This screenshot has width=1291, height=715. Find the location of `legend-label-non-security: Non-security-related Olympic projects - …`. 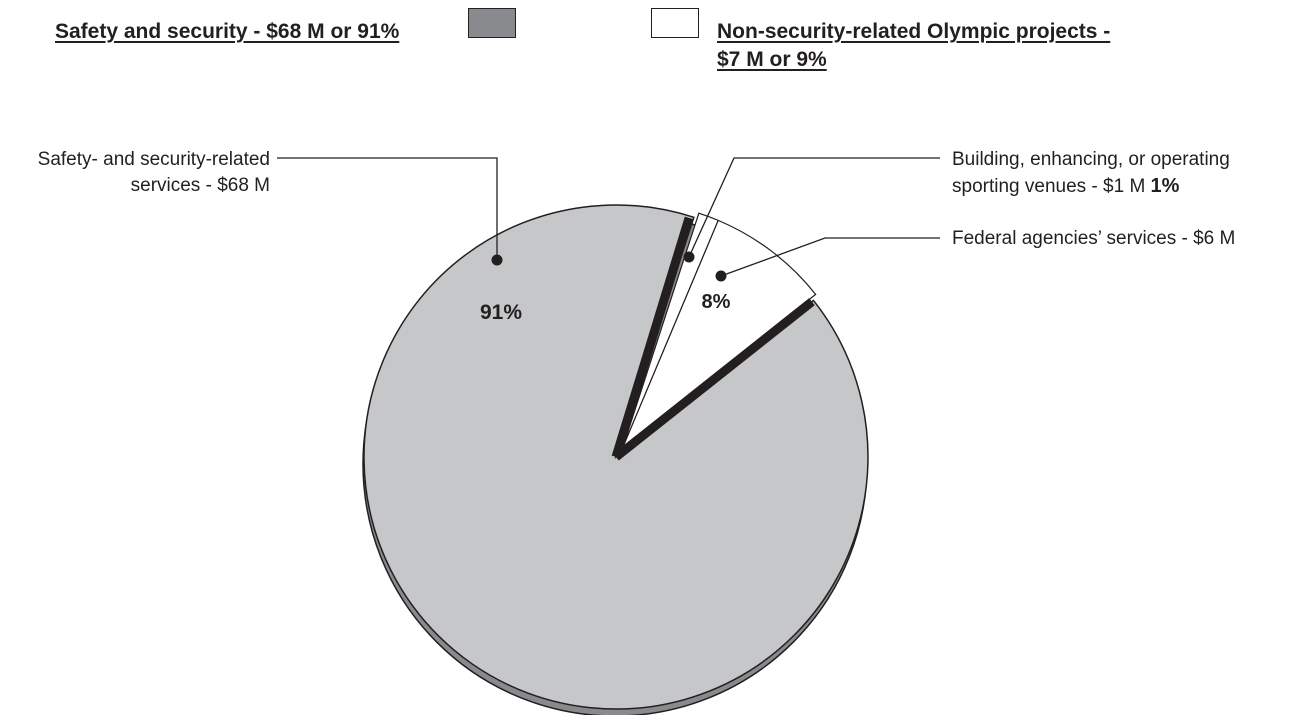

legend-label-non-security: Non-security-related Olympic projects - … is located at coordinates (913, 46).